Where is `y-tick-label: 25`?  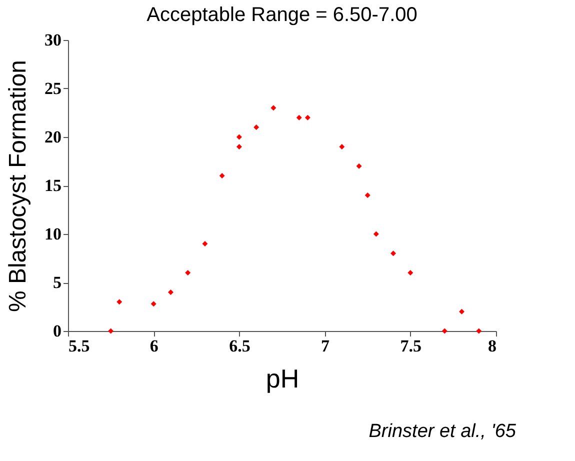 y-tick-label: 25 is located at coordinates (53, 88).